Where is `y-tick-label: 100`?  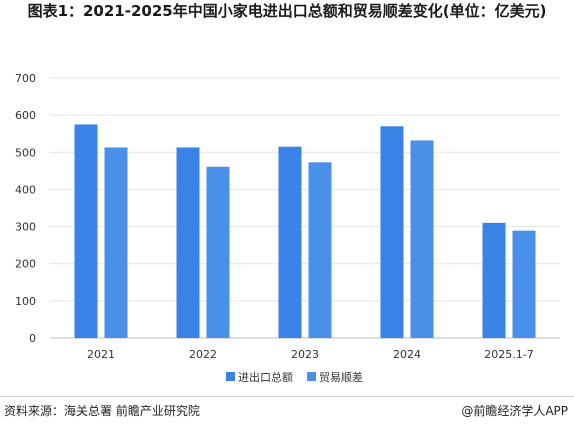
y-tick-label: 100 is located at coordinates (25, 301).